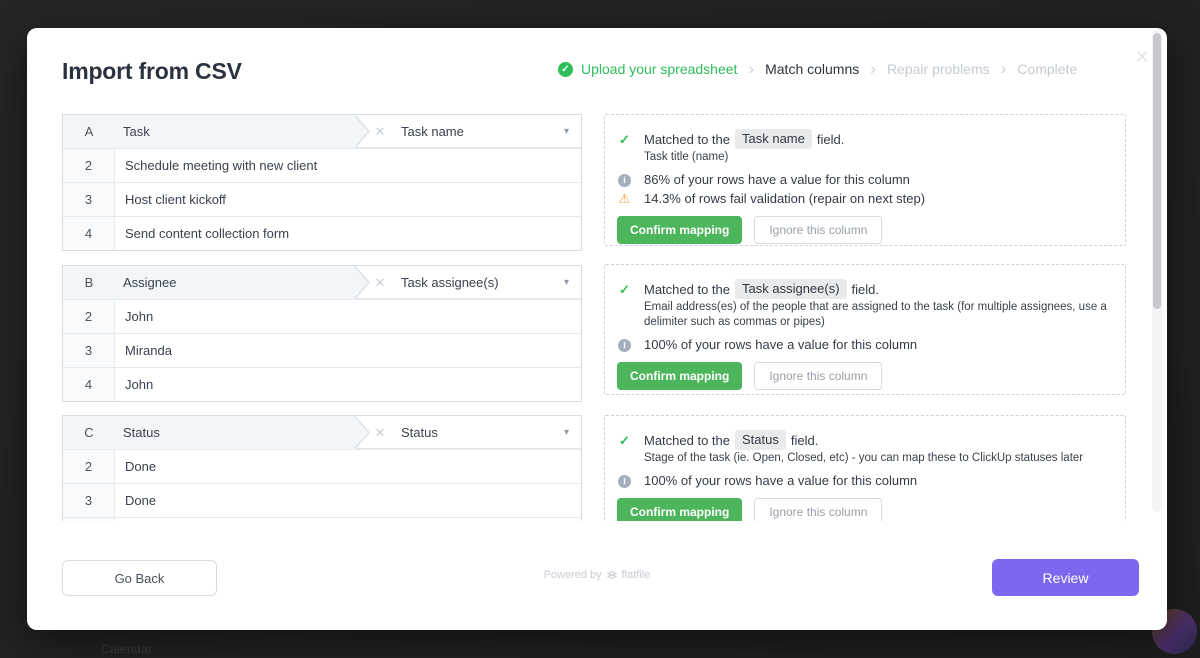 This screenshot has width=1200, height=658. What do you see at coordinates (207, 233) in the screenshot?
I see `row-value: Send content collection form` at bounding box center [207, 233].